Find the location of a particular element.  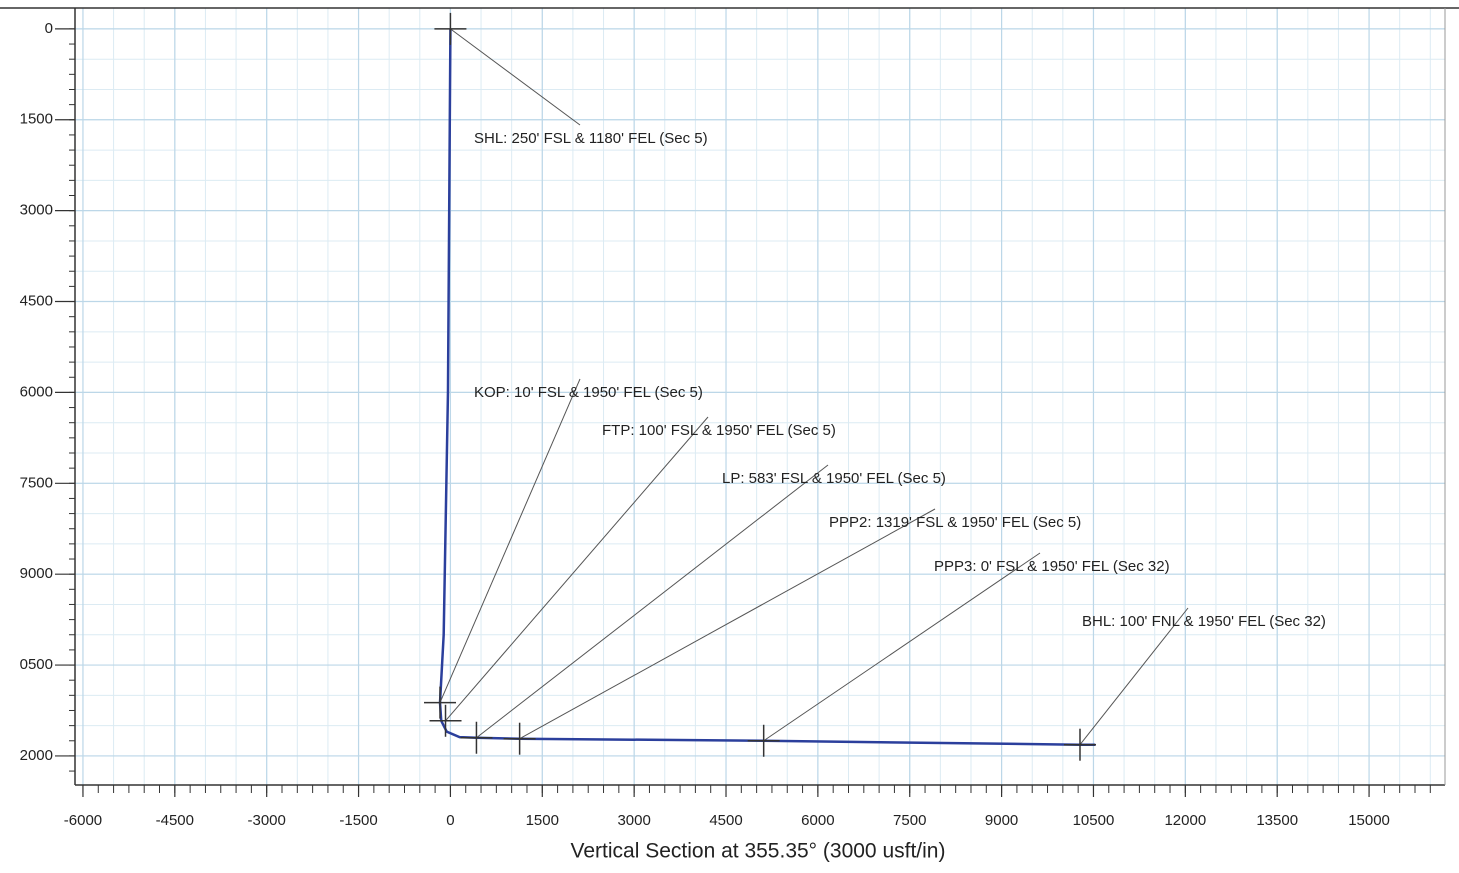

y-tick-label: 0 is located at coordinates (49, 28).